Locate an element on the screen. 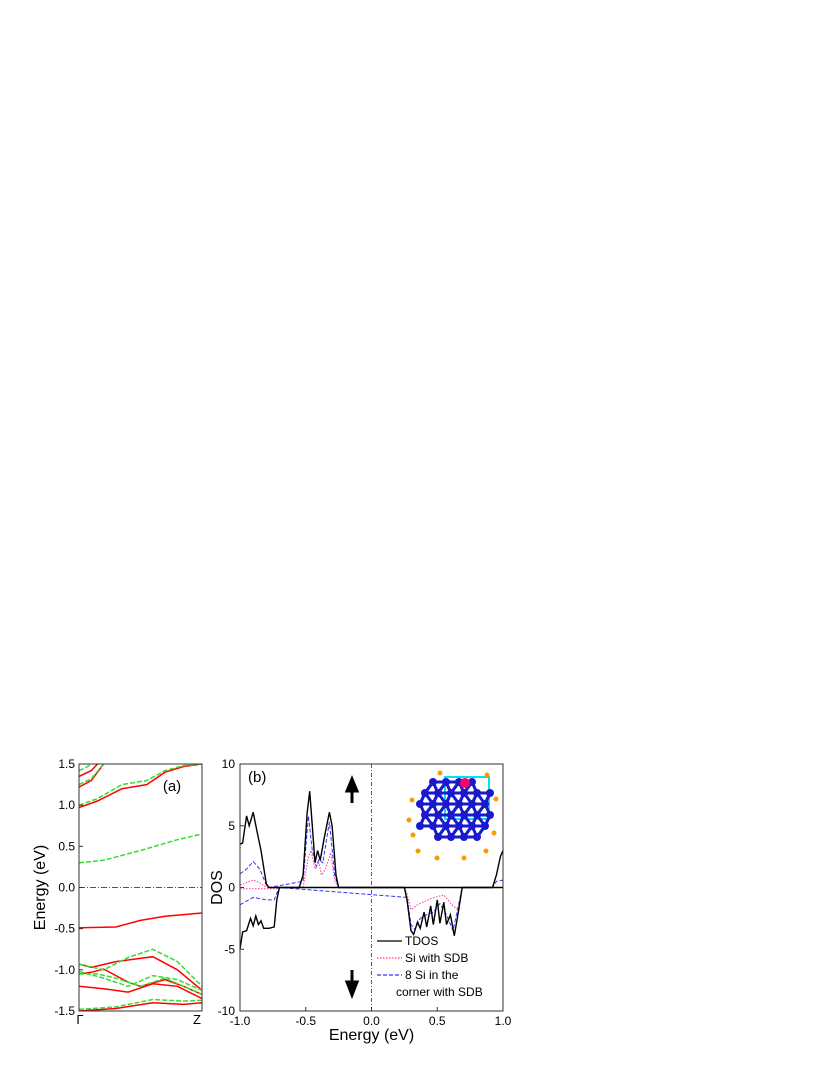 The height and width of the screenshot is (1075, 830). y-axis-label: DOS is located at coordinates (217, 887).